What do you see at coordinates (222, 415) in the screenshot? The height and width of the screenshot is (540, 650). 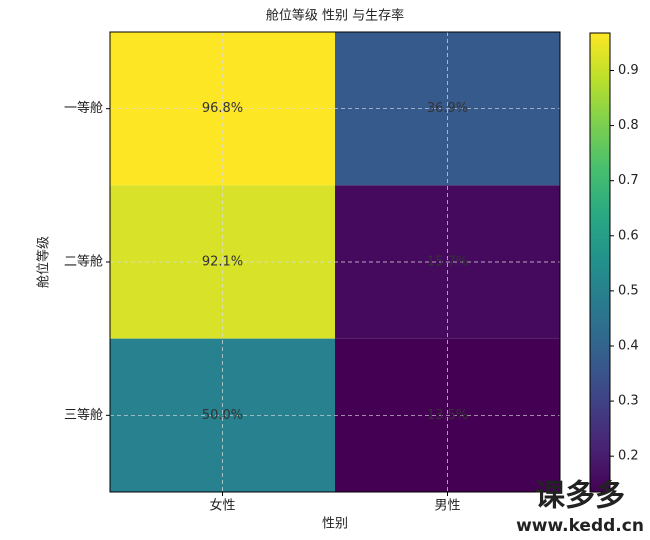 I see `value-label: 50.0%` at bounding box center [222, 415].